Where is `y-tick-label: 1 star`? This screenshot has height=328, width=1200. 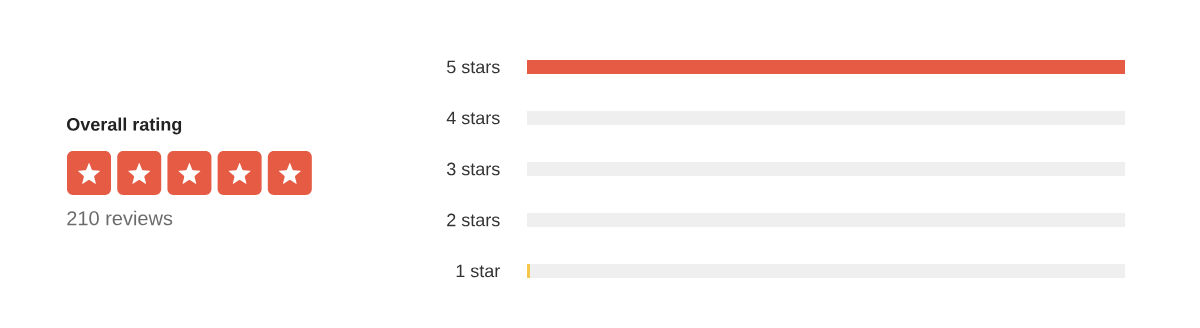 y-tick-label: 1 star is located at coordinates (478, 271).